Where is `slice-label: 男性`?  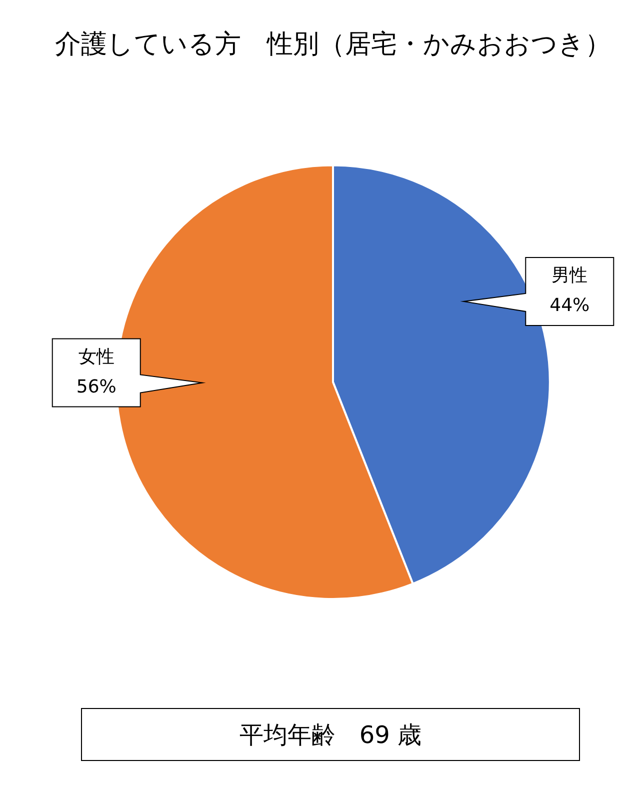
slice-label: 男性 is located at coordinates (570, 275).